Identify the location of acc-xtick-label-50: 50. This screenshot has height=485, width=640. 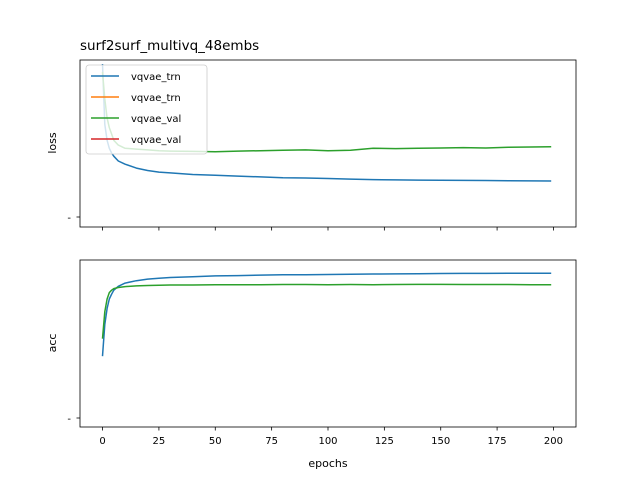
(215, 441).